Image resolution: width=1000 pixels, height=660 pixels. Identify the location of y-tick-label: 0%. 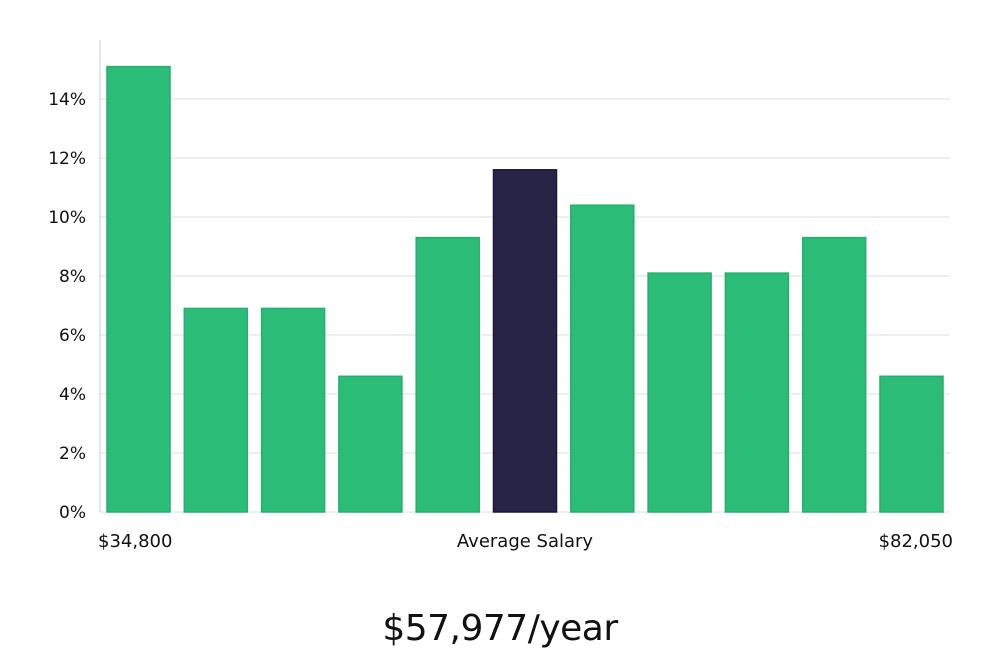
(72, 513).